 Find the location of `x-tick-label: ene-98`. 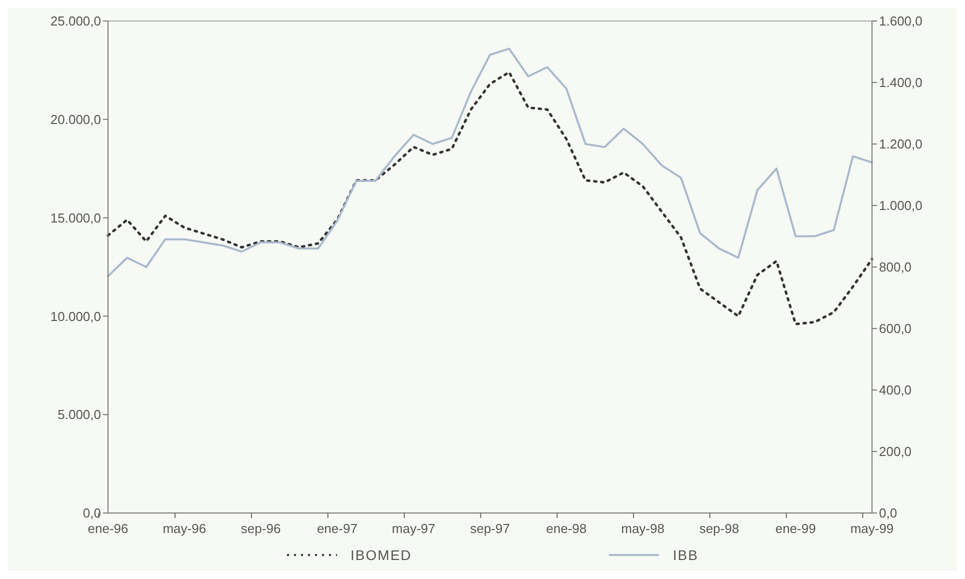

x-tick-label: ene-98 is located at coordinates (566, 528).